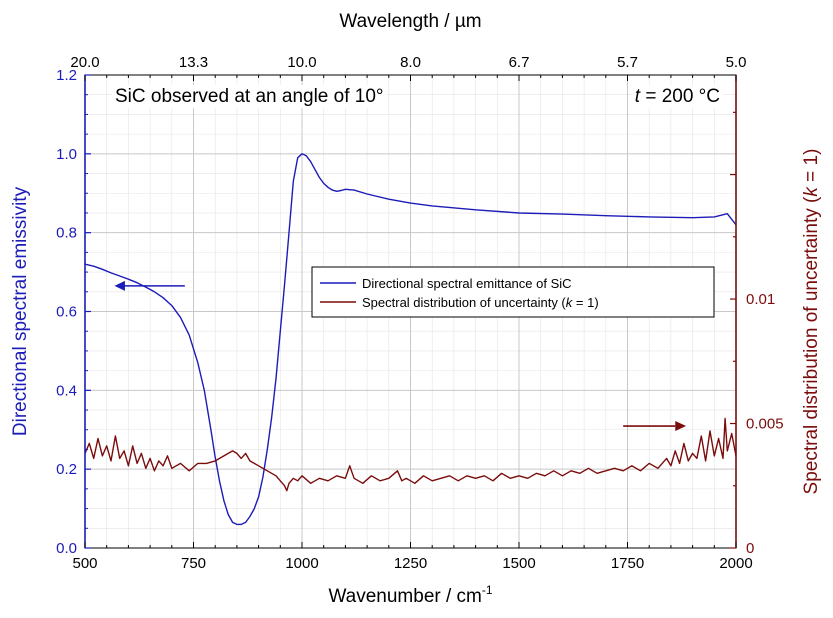 The image size is (833, 618). I want to click on x-tick-label: 1500, so click(518, 563).